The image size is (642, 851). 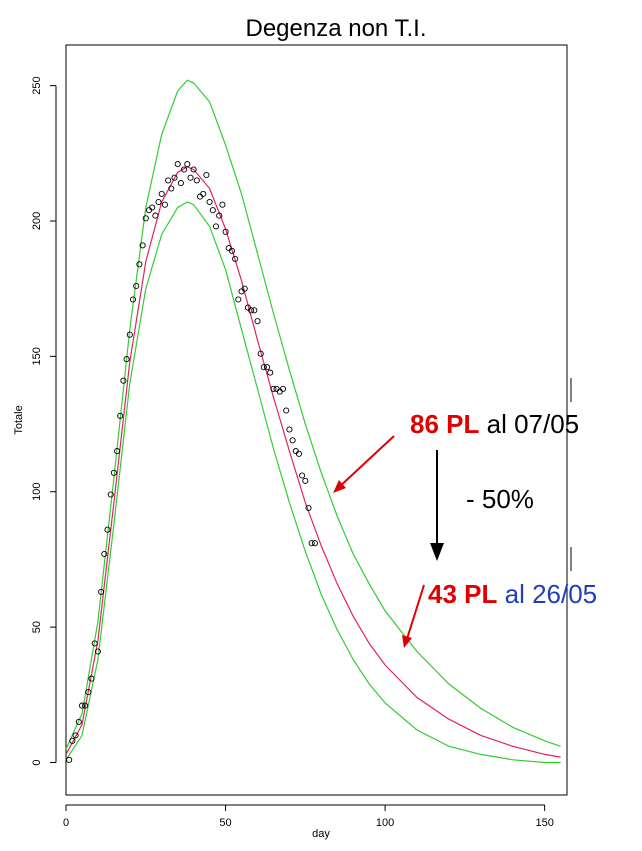 What do you see at coordinates (533, 424) in the screenshot?
I see `upper-date-label: al 07/05` at bounding box center [533, 424].